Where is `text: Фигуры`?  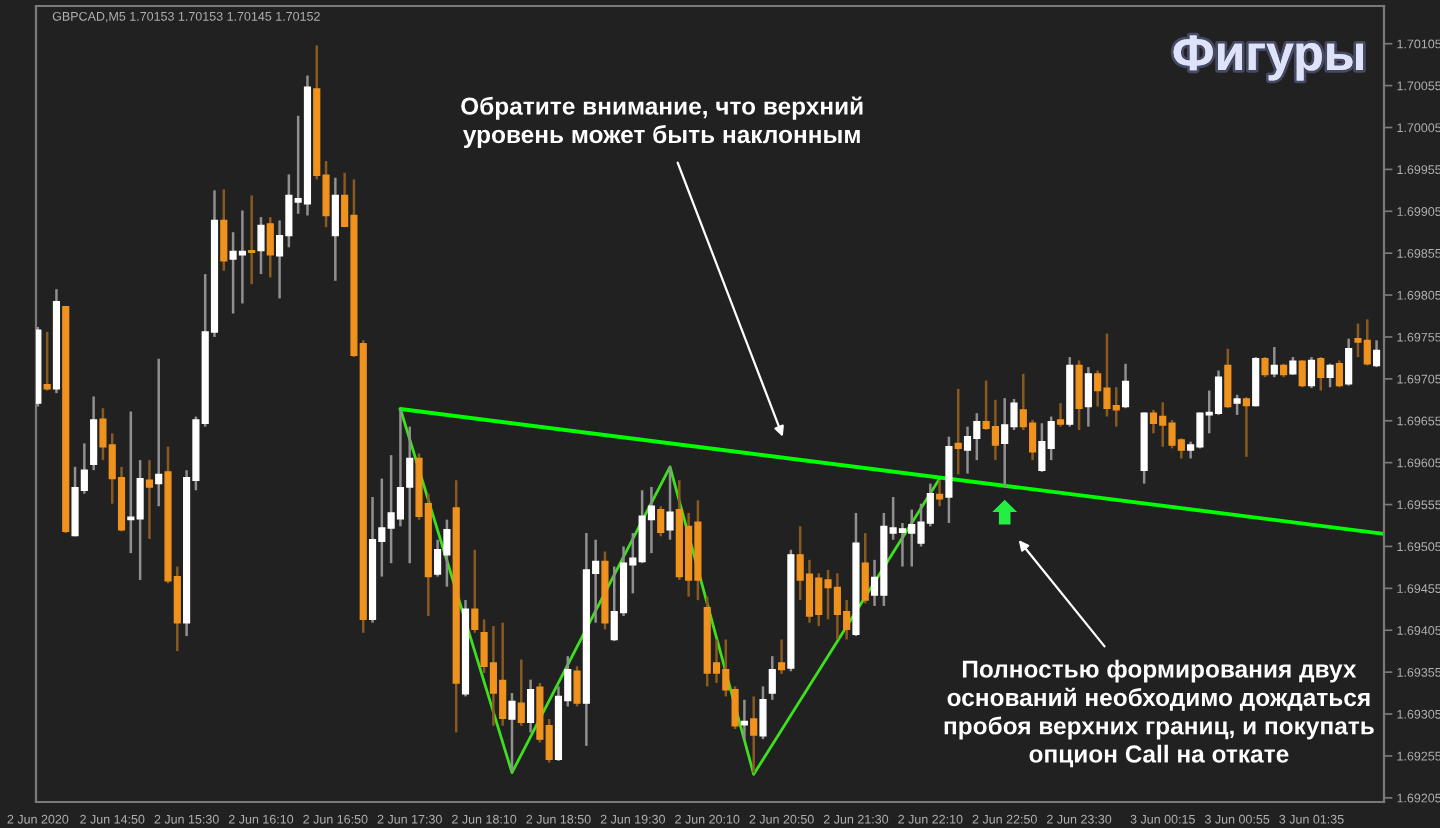 text: Фигуры is located at coordinates (1268, 58).